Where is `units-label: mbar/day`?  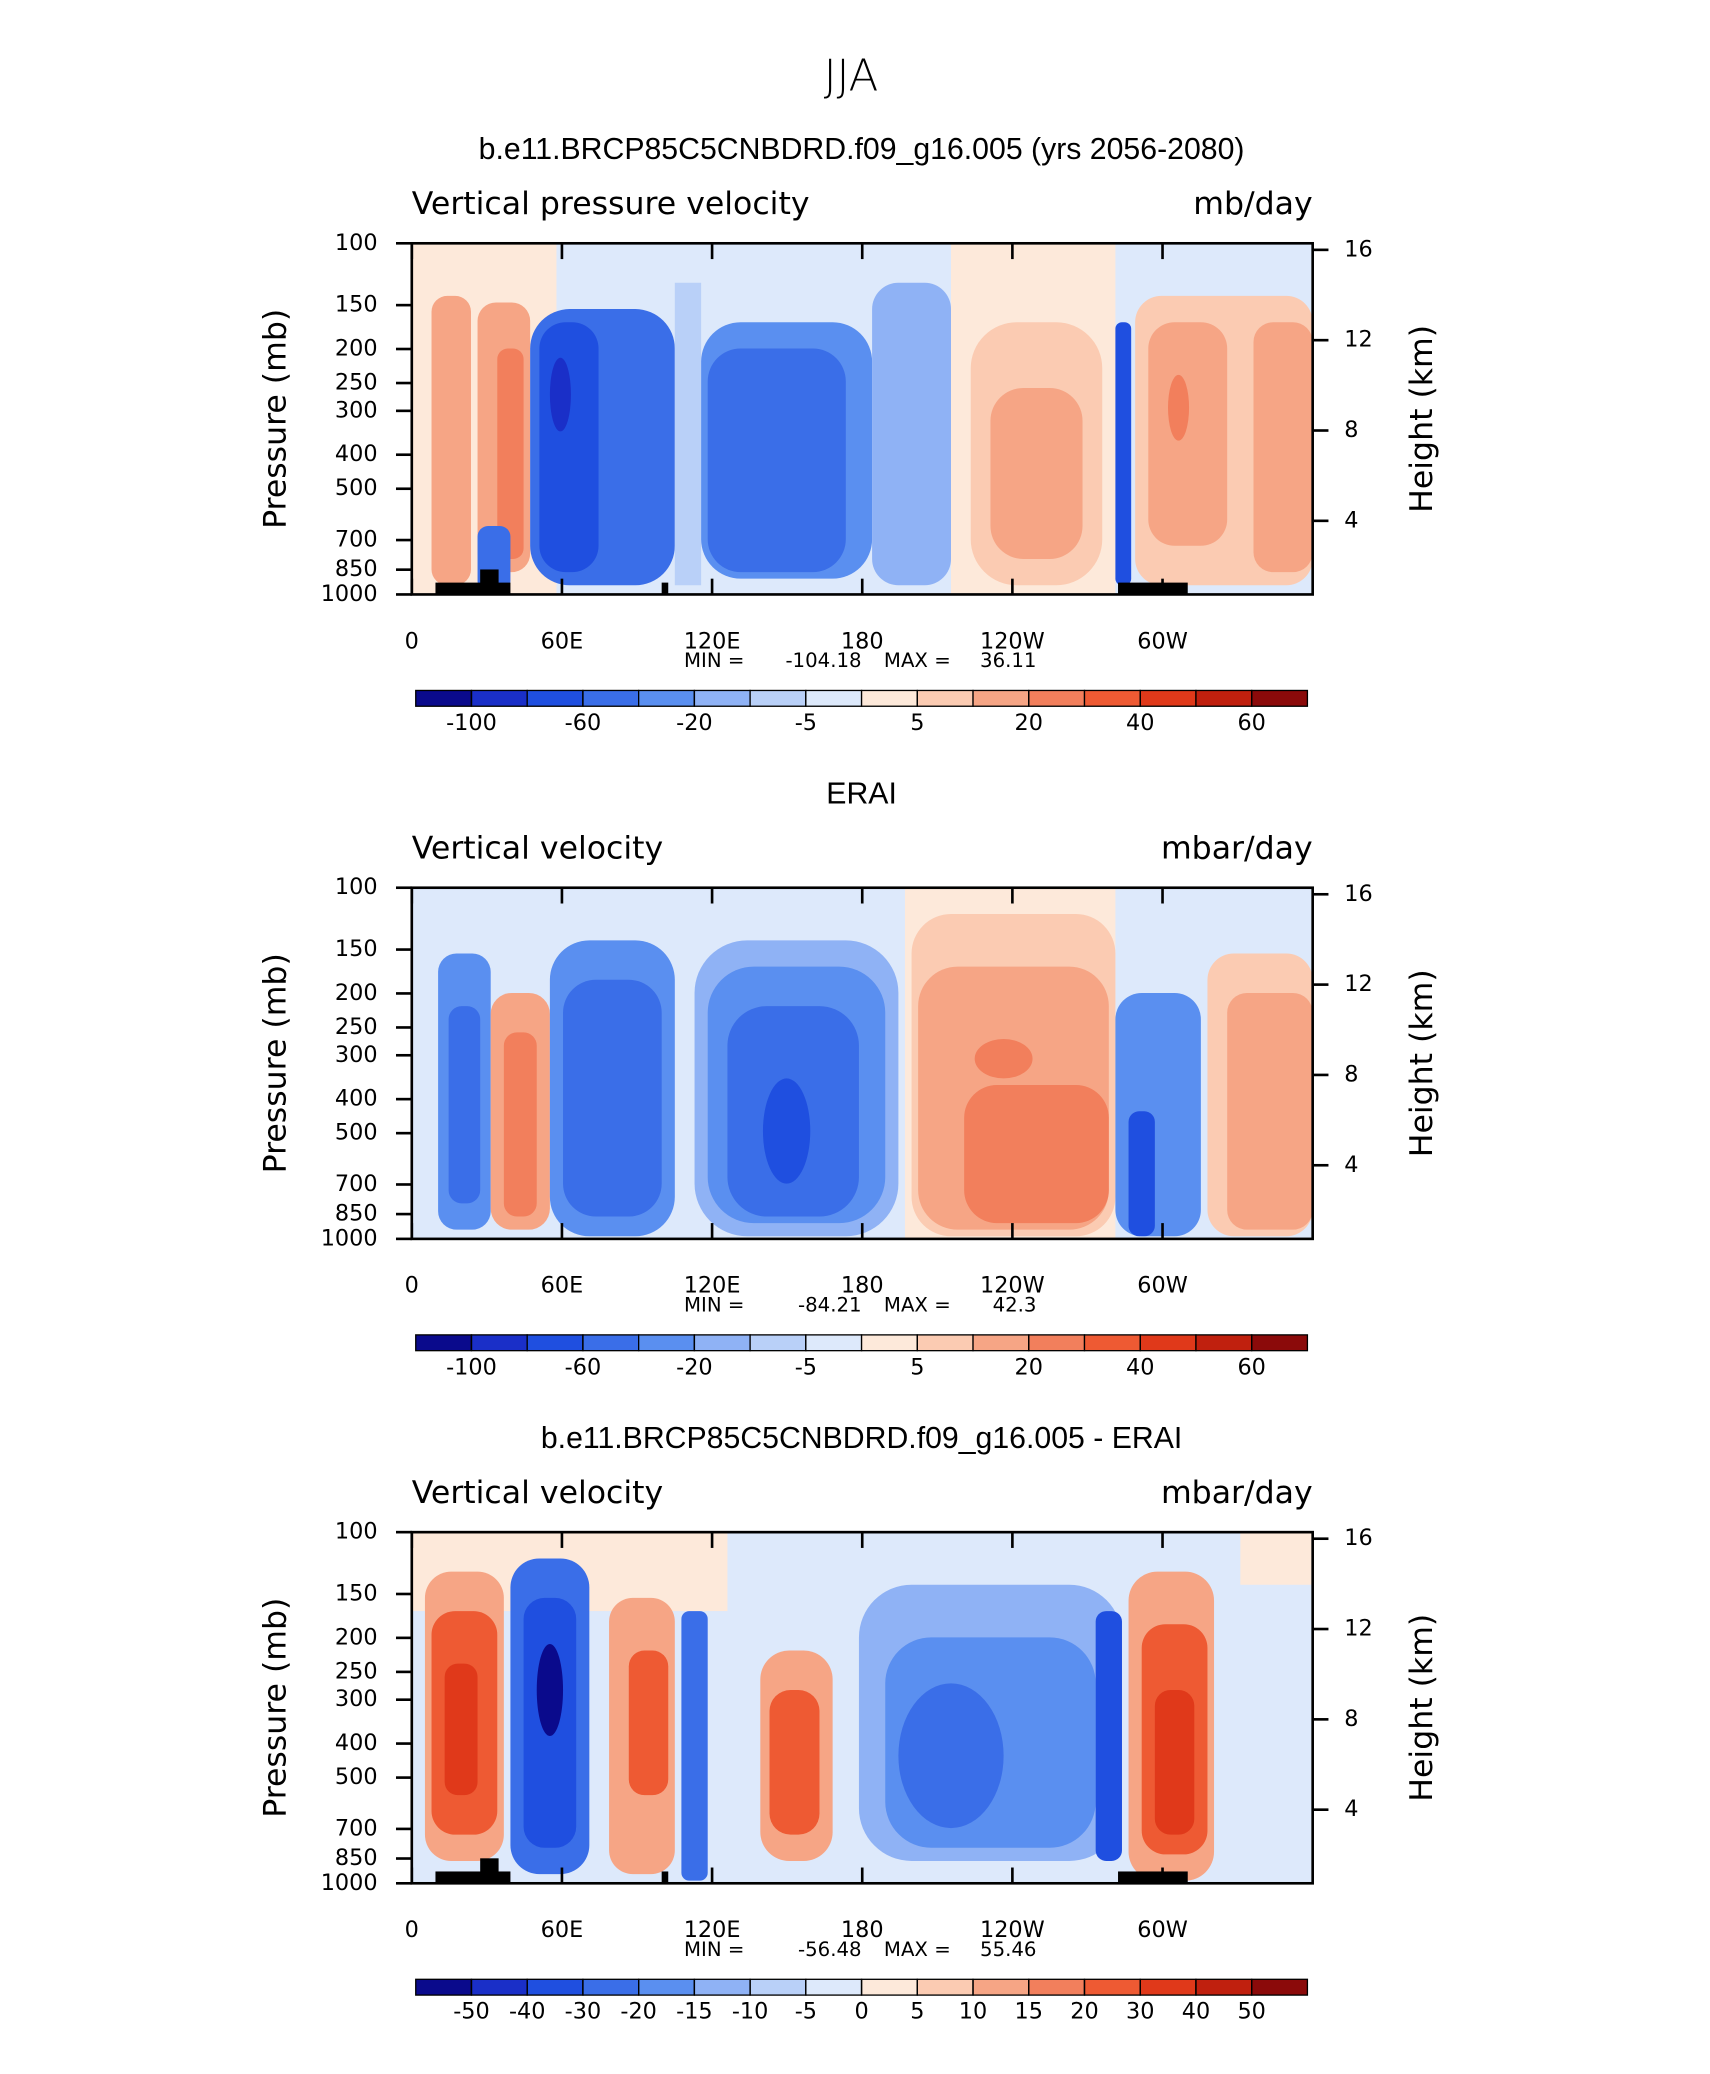
units-label: mbar/day is located at coordinates (1237, 1493).